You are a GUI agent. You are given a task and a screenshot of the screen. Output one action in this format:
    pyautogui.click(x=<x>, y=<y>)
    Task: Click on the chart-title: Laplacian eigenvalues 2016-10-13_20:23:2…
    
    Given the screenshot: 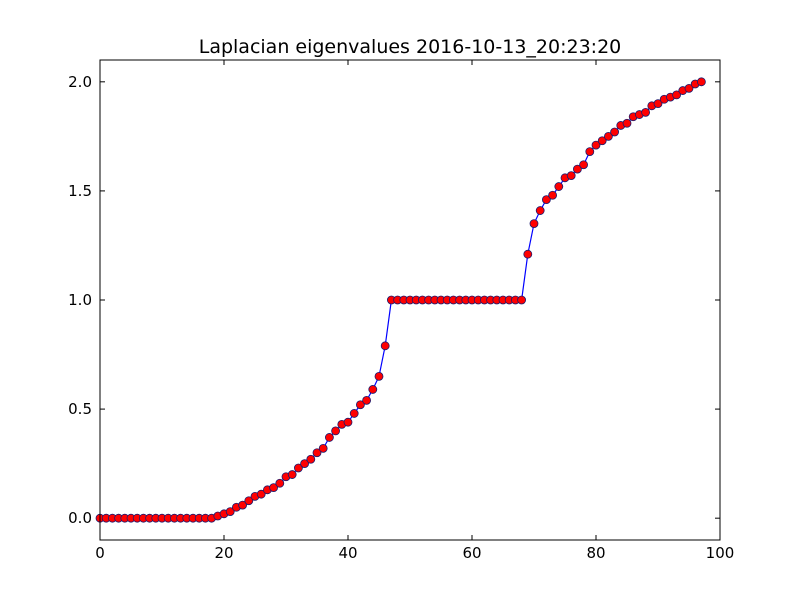 What is the action you would take?
    pyautogui.click(x=410, y=47)
    